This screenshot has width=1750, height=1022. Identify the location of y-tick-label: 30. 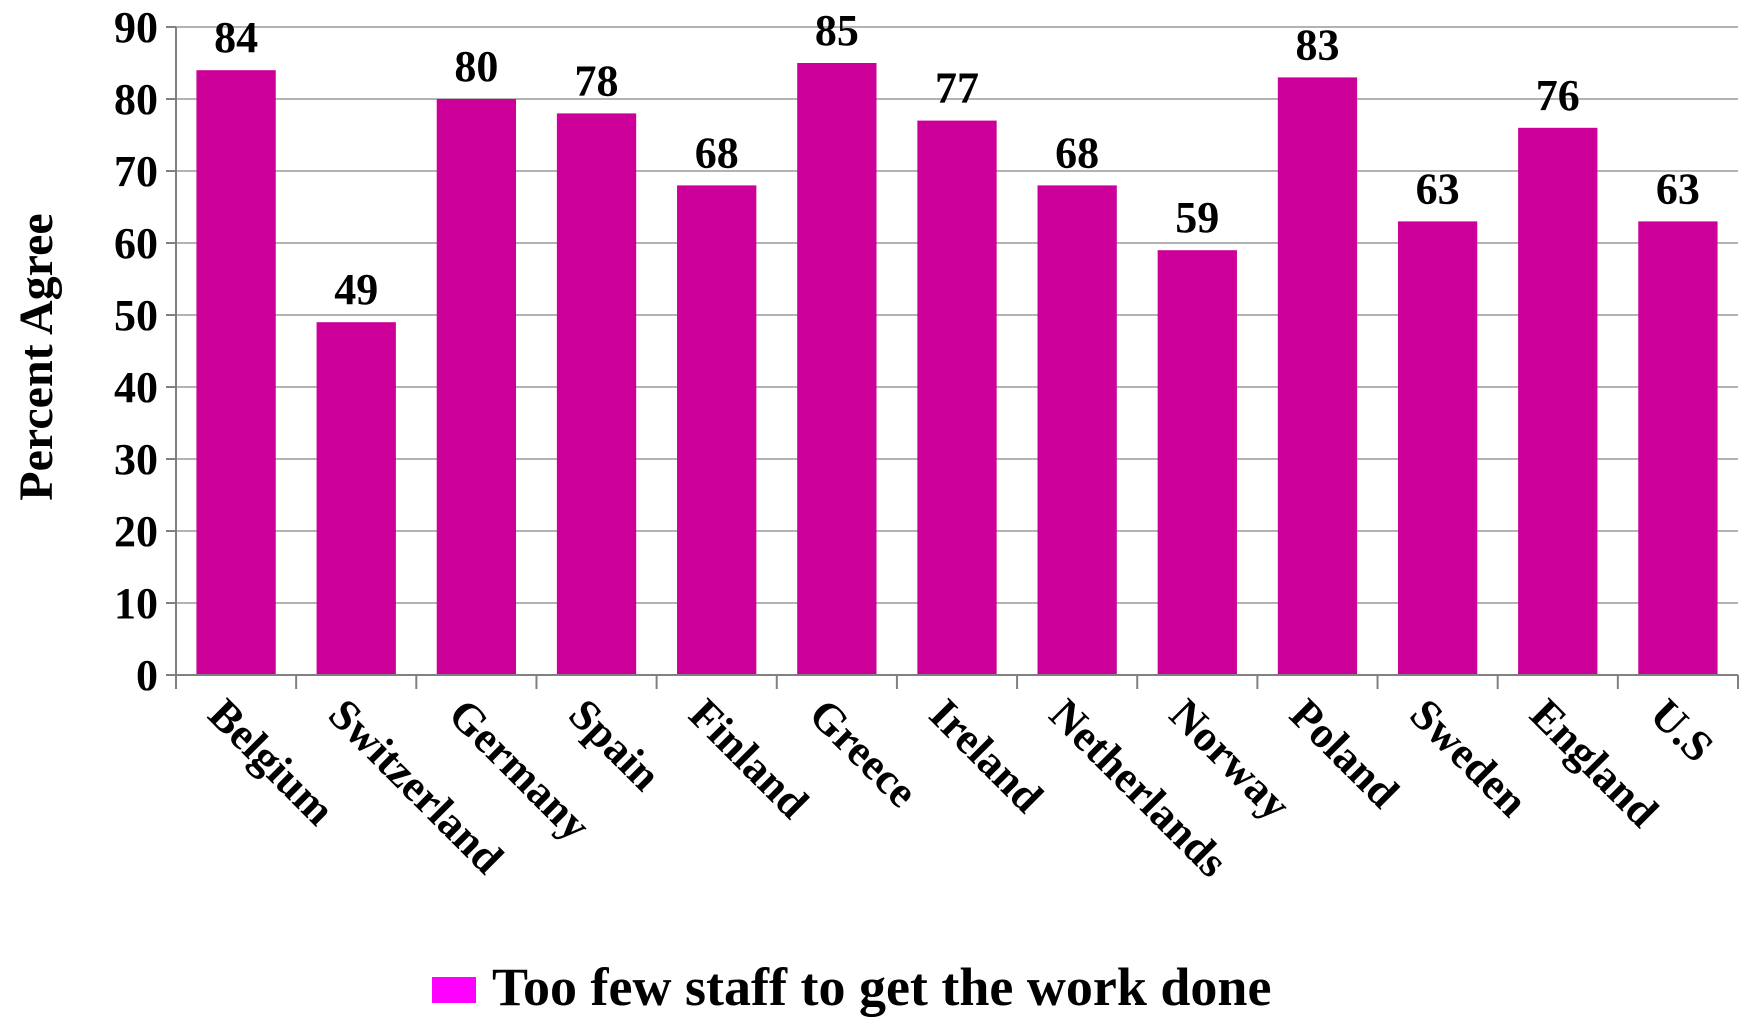
(136, 459).